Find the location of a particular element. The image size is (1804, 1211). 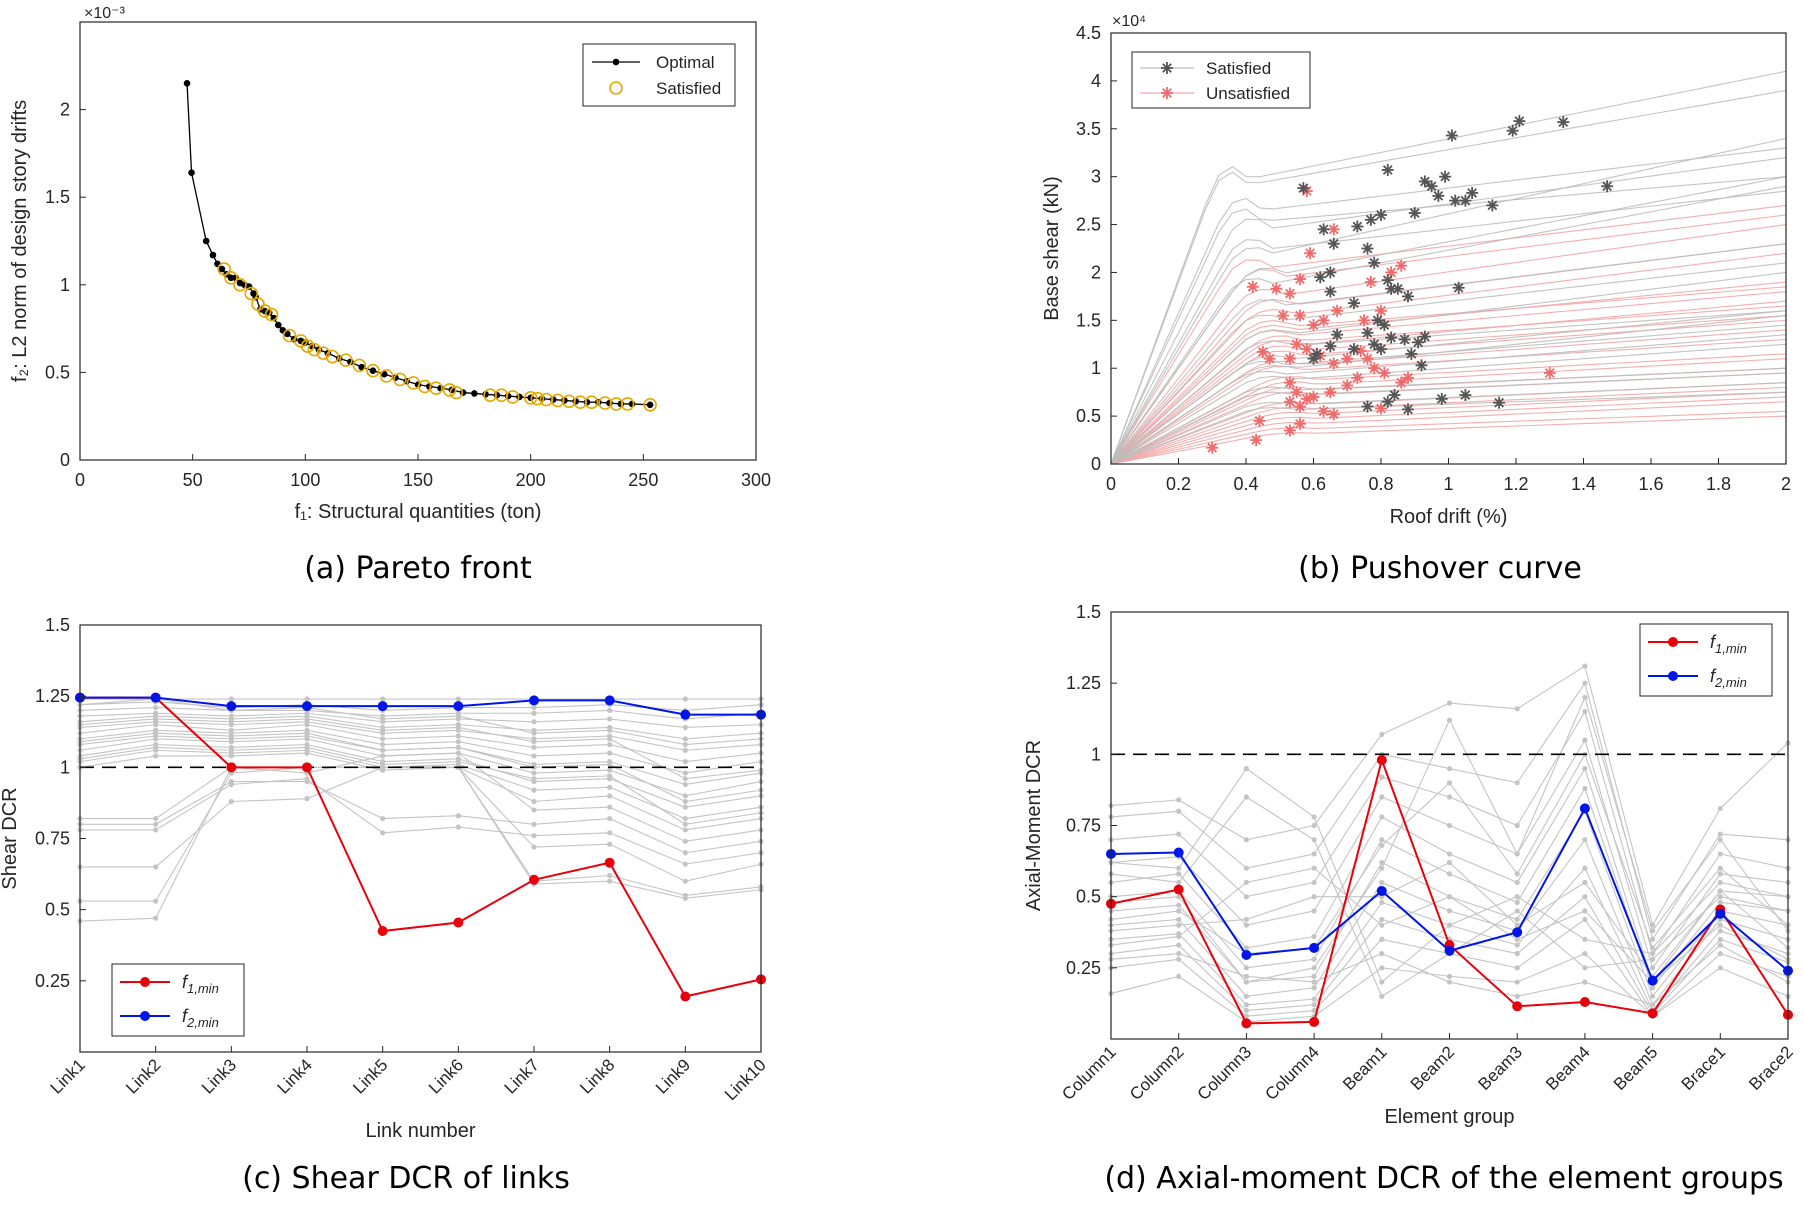

x-tick-label-d: Column2 is located at coordinates (1157, 1073).